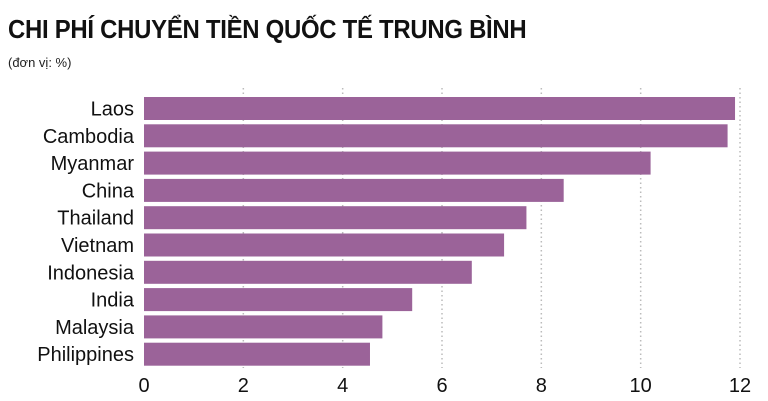 The height and width of the screenshot is (401, 768). Describe the element at coordinates (740, 386) in the screenshot. I see `x-tick-label: 12` at that location.